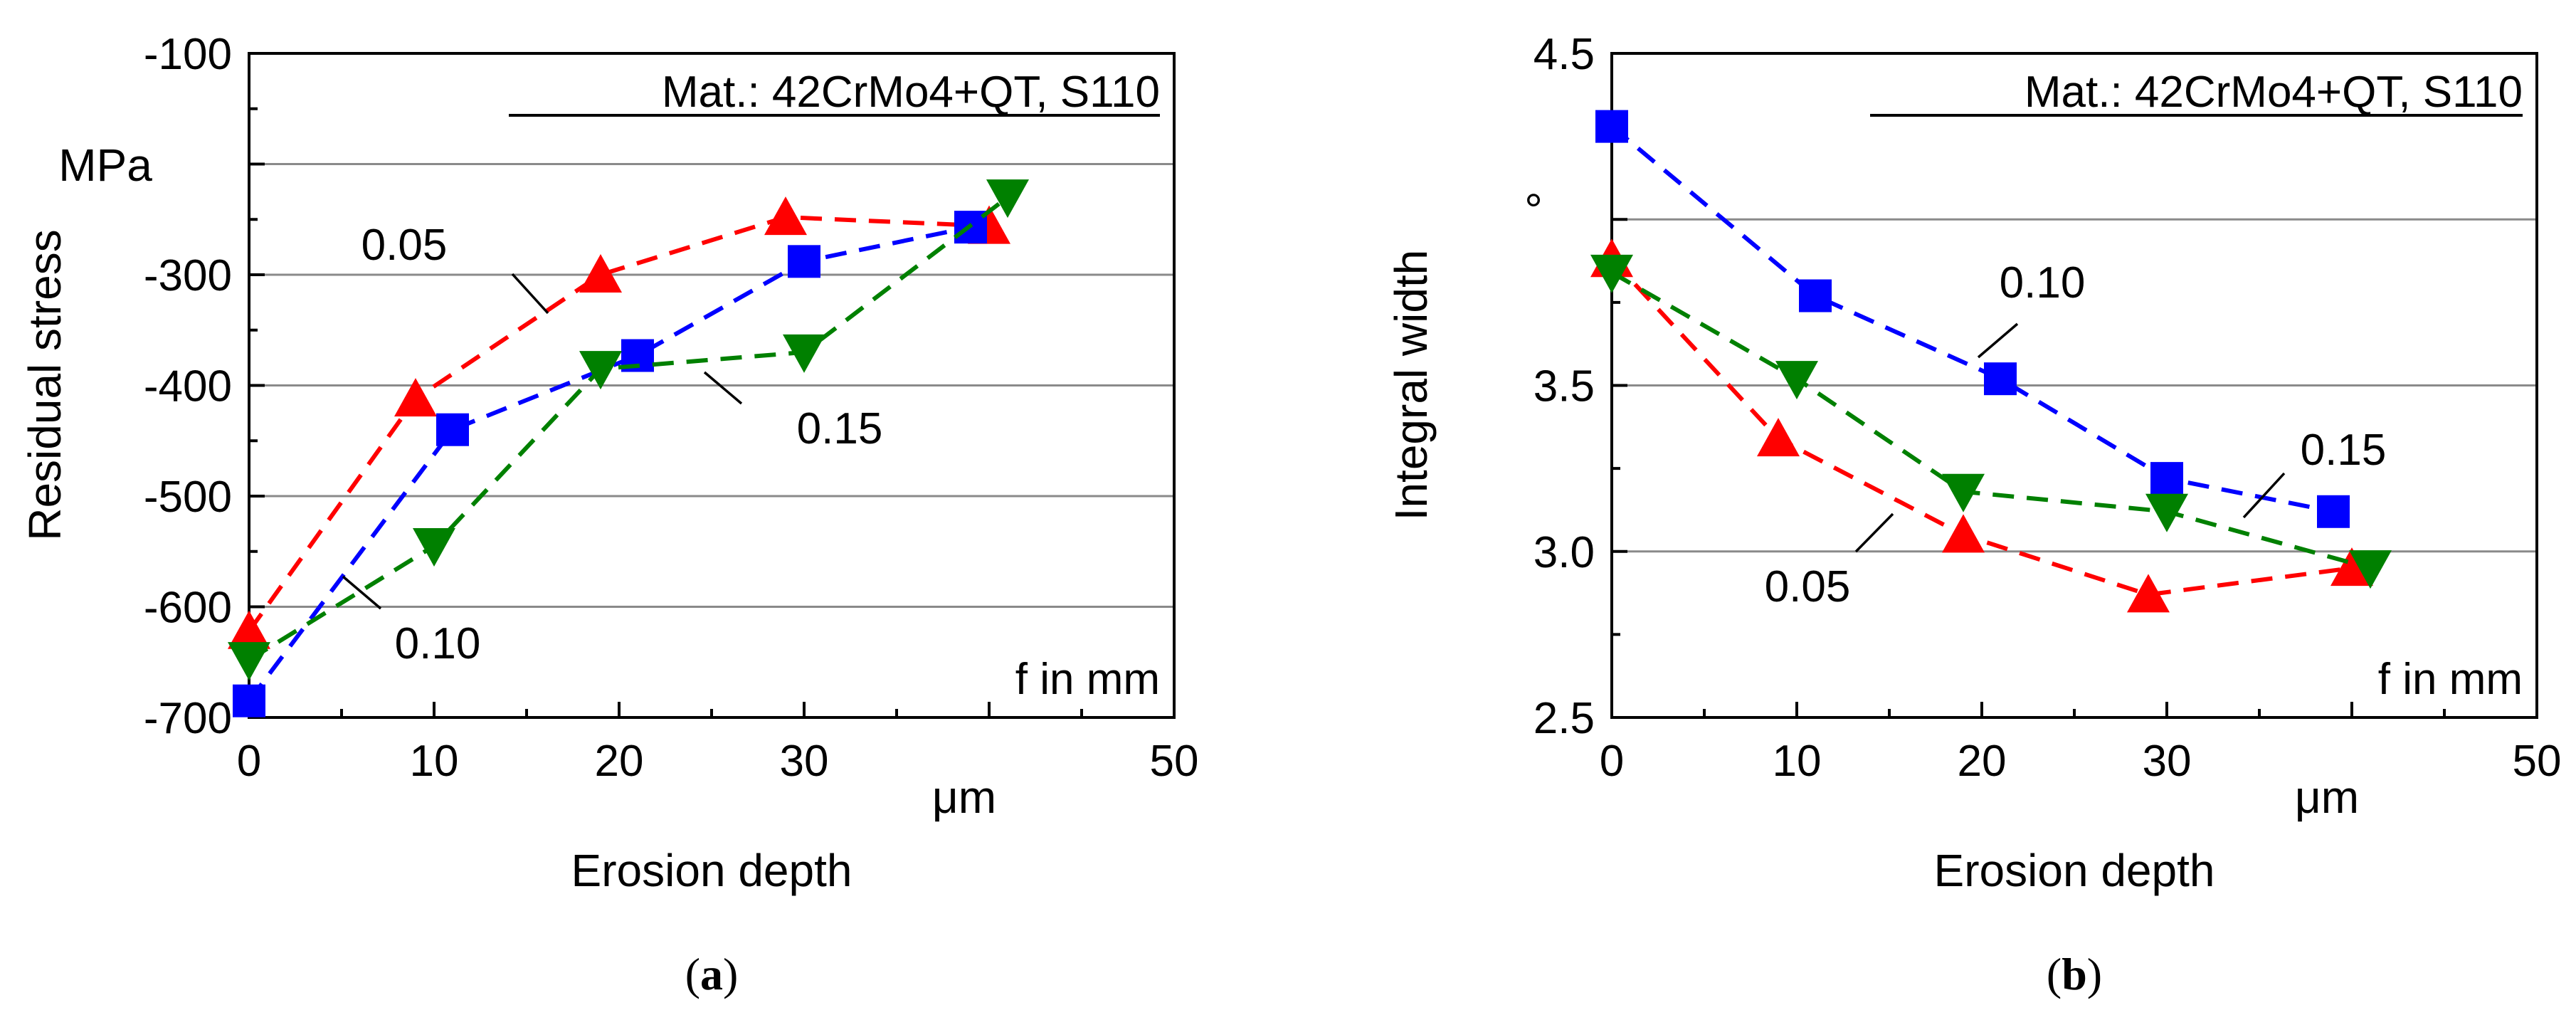 The width and height of the screenshot is (2576, 1010). I want to click on y-tick-label: 2.5, so click(1564, 718).